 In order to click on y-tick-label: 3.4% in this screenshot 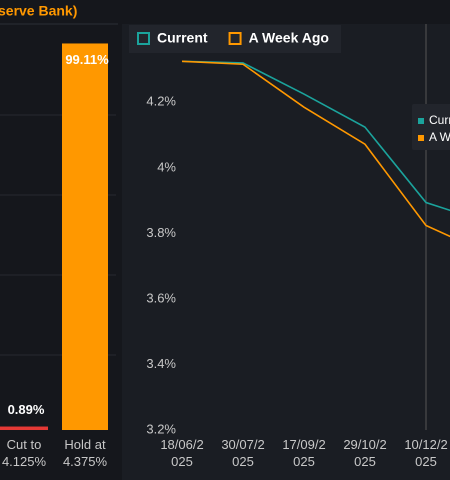, I will do `click(161, 363)`.